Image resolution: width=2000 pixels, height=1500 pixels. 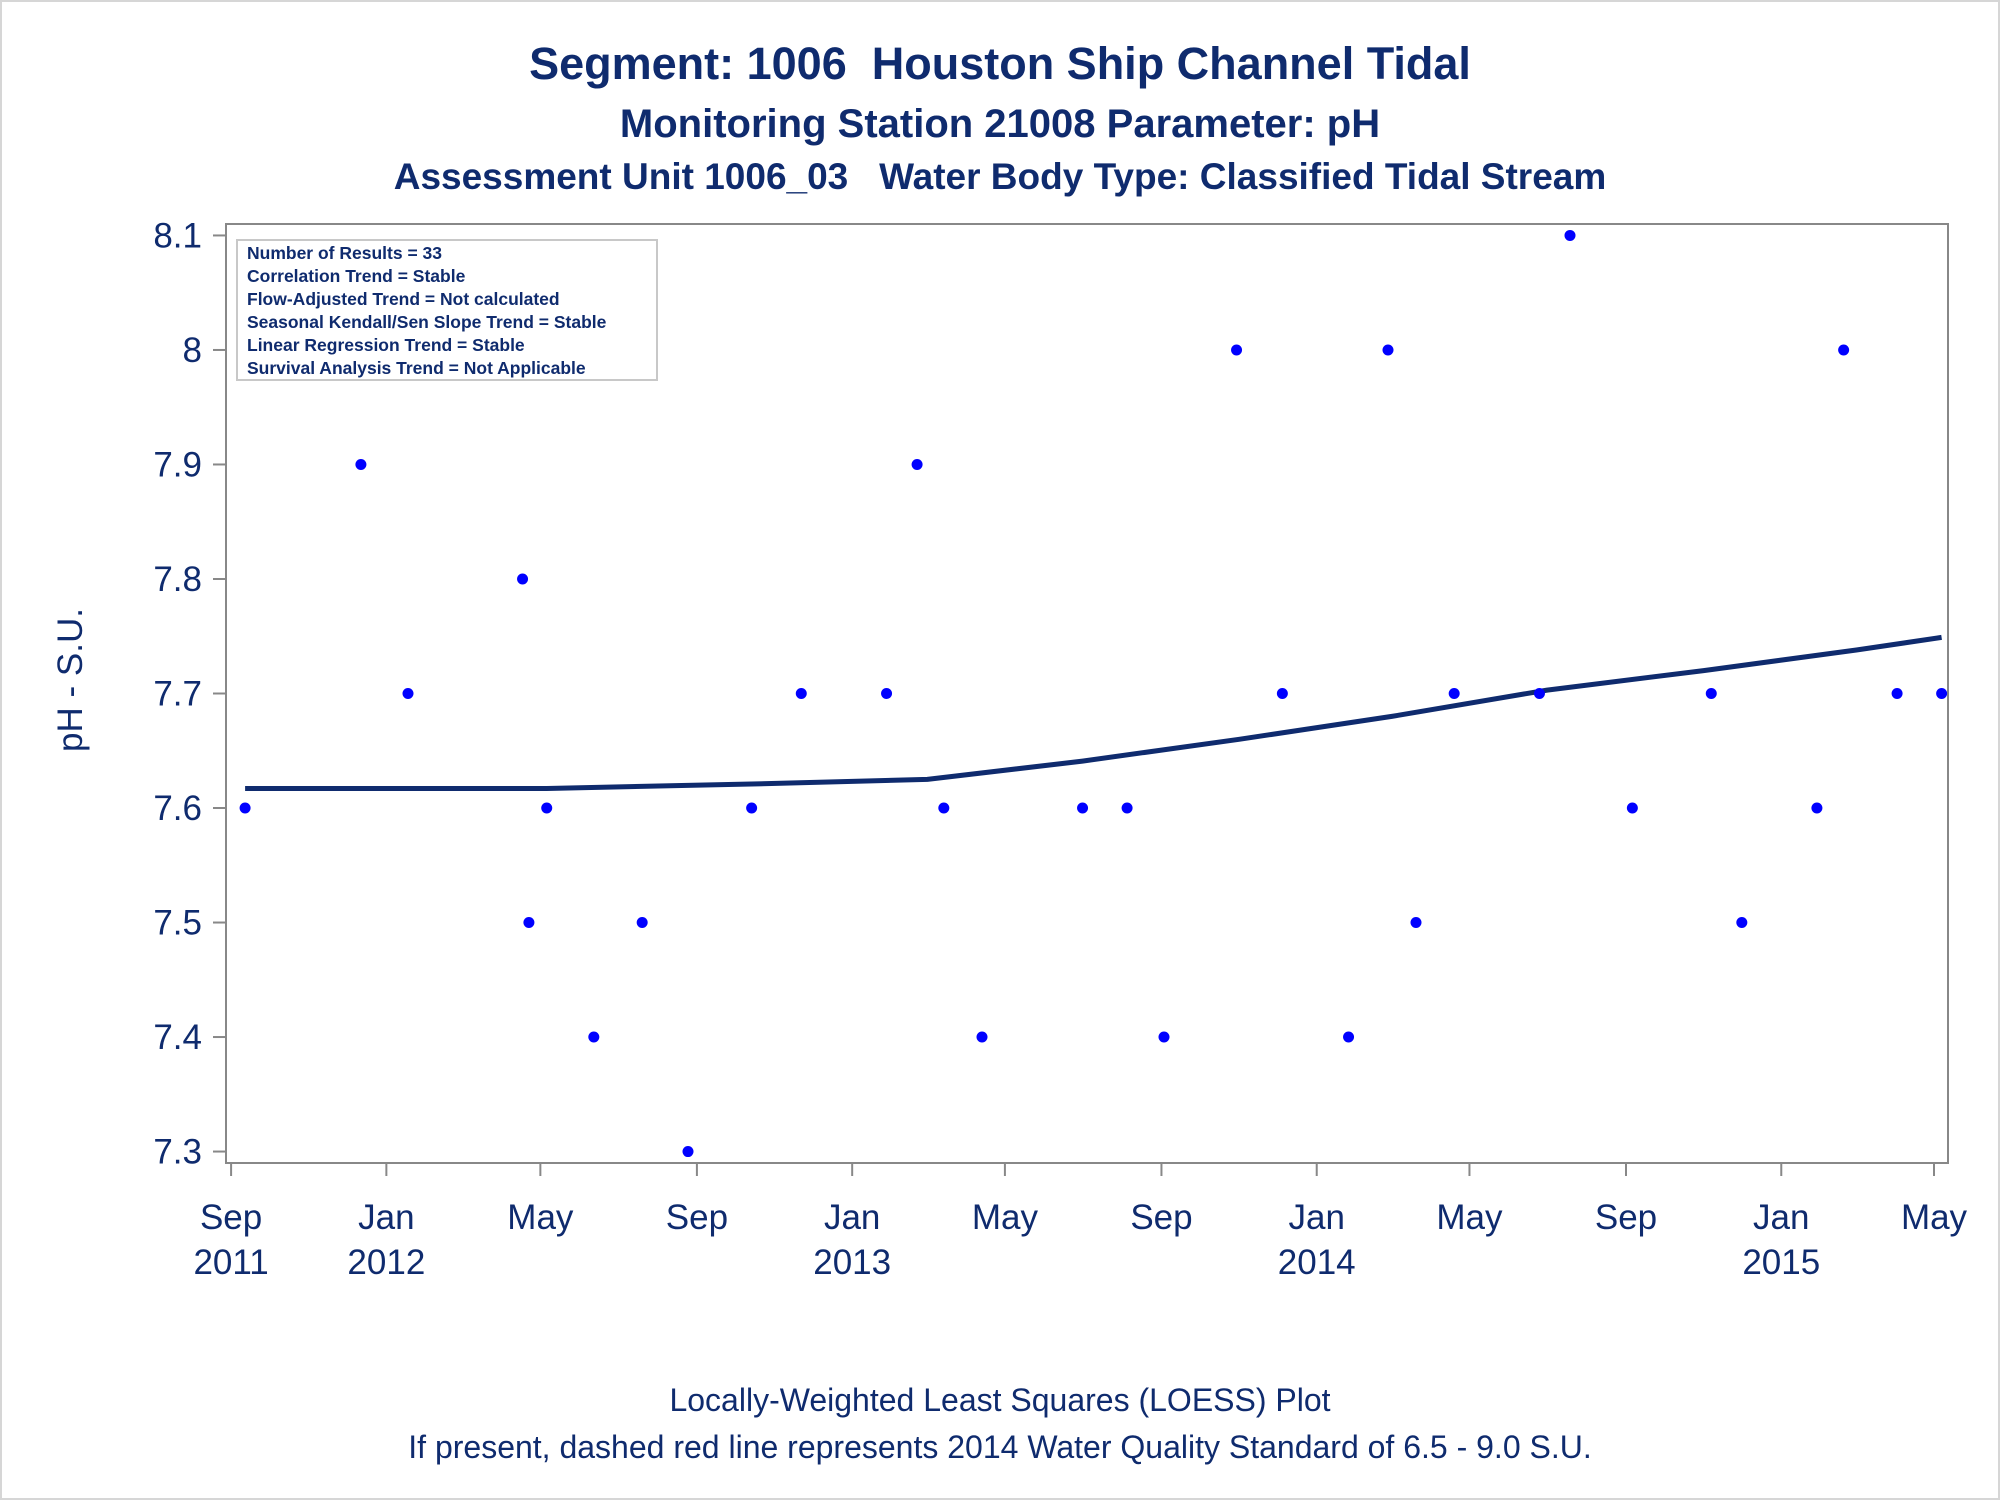 I want to click on y-tick-label: 7.4, so click(x=177, y=1037).